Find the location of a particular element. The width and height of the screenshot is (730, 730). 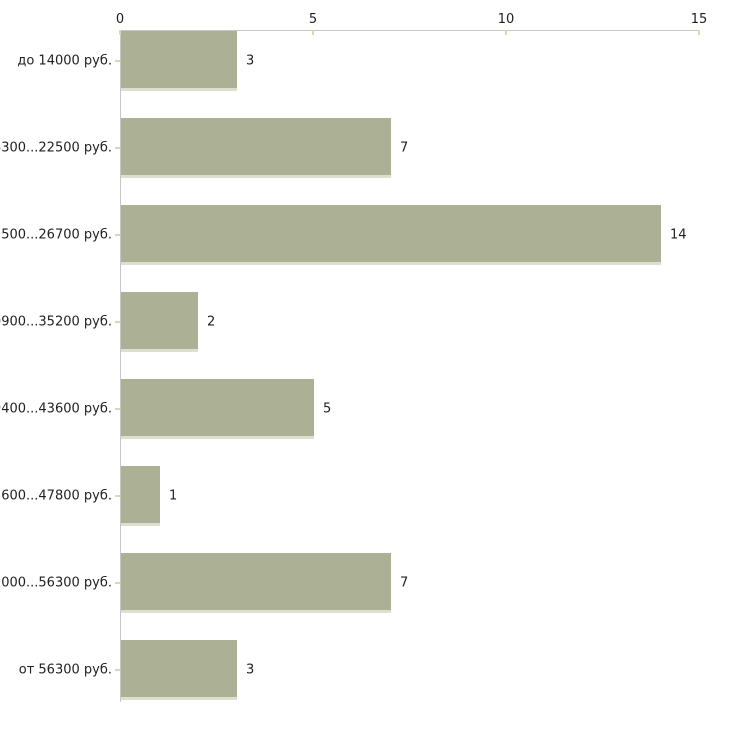

category-label: до 14000 руб. is located at coordinates (64, 61).